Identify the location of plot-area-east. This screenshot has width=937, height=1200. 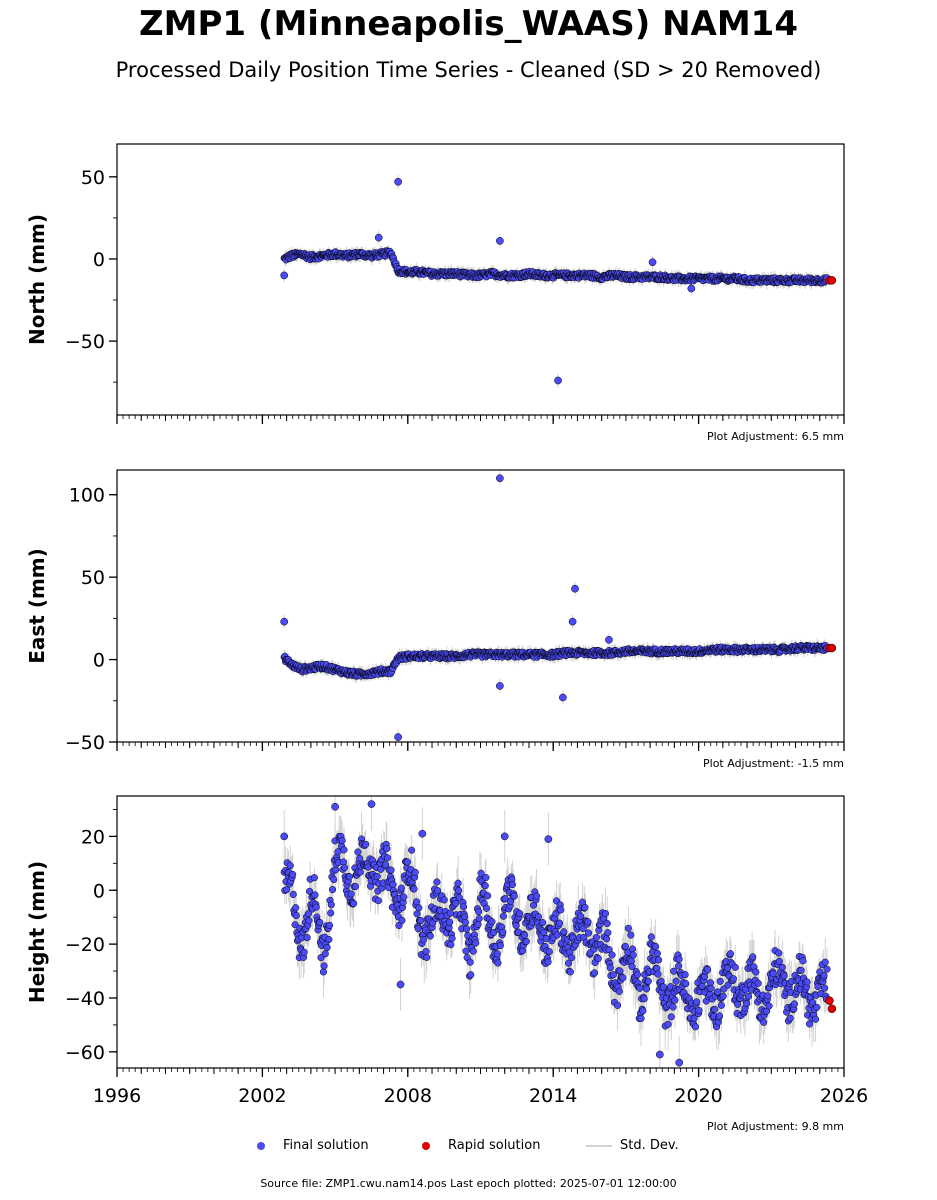
(558, 606).